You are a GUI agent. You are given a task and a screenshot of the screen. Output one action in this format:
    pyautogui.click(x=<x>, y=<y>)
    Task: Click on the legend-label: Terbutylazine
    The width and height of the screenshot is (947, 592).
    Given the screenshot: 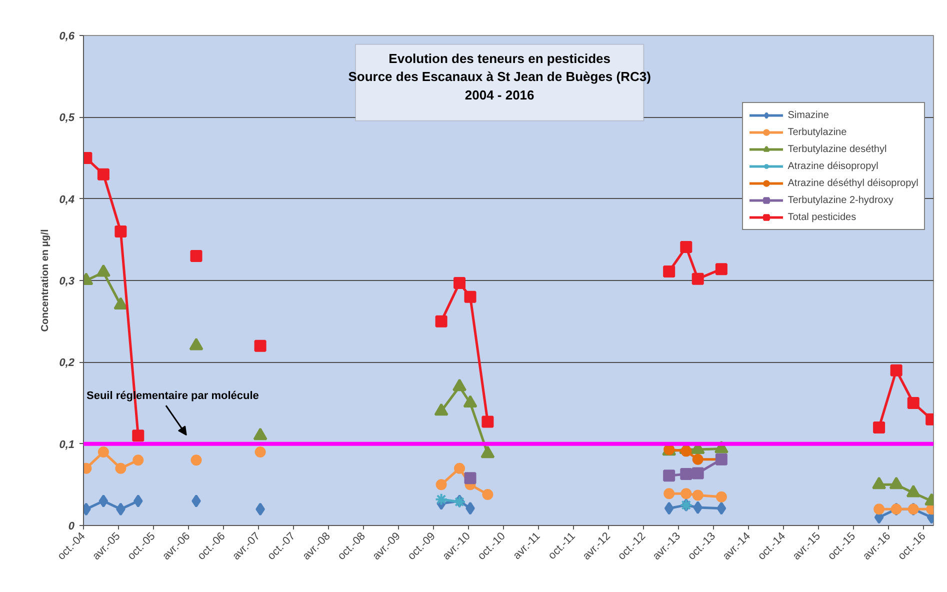 What is the action you would take?
    pyautogui.click(x=817, y=132)
    